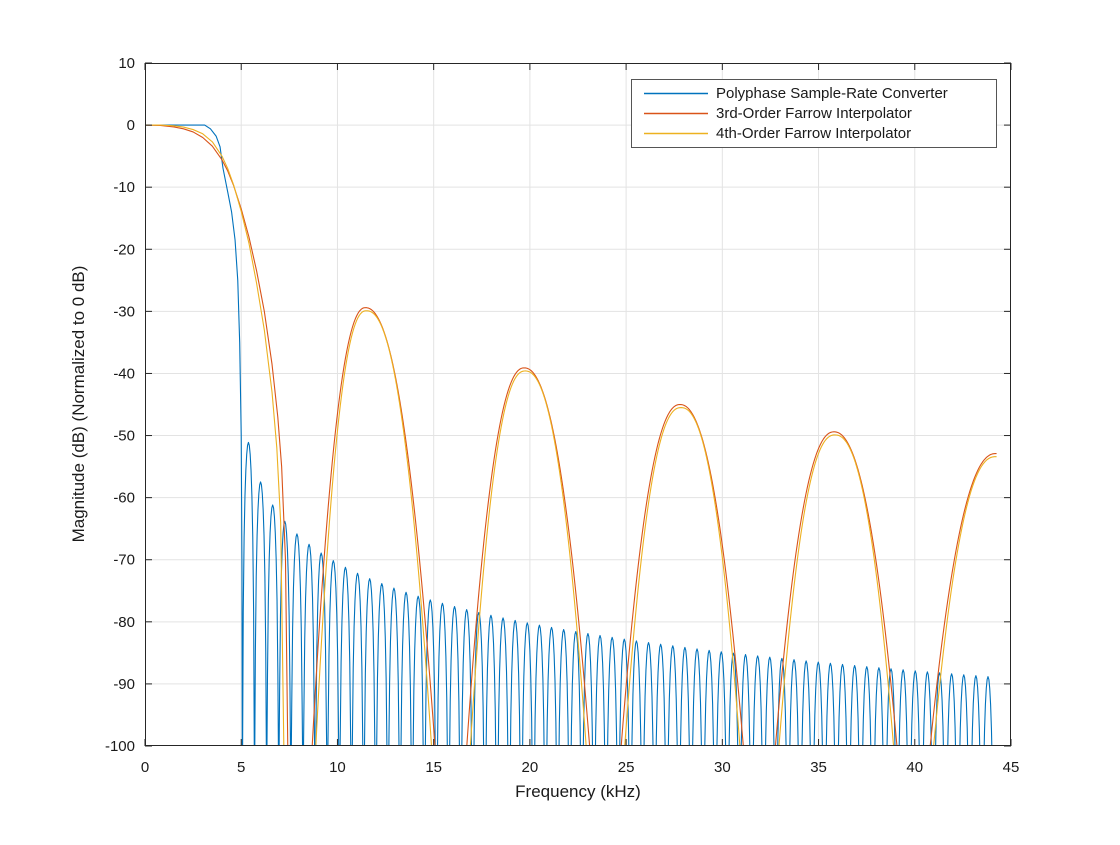 The height and width of the screenshot is (845, 1120). Describe the element at coordinates (131, 125) in the screenshot. I see `y-tick-label: 0` at that location.